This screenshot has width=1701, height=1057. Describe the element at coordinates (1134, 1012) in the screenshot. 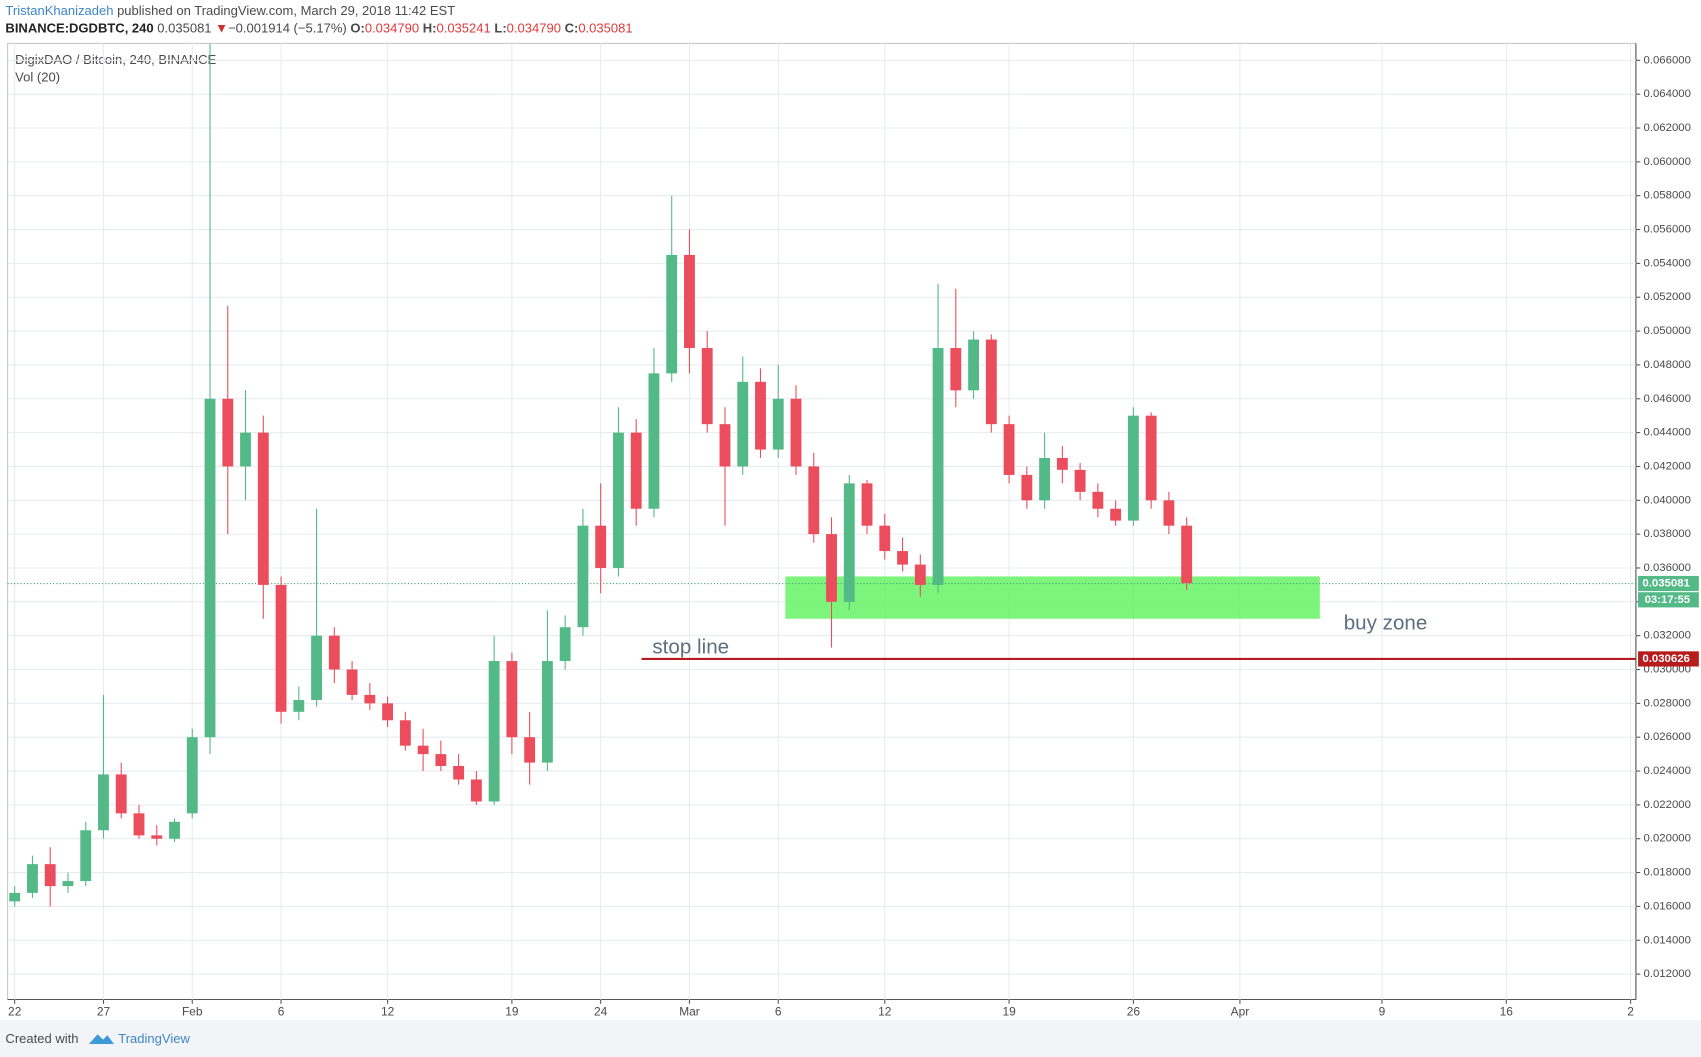

I see `x-tick-label: 26` at that location.